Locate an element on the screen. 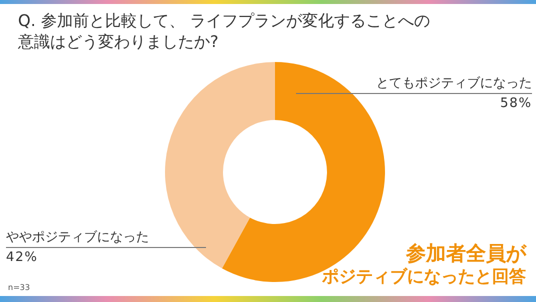 This screenshot has height=302, width=536. chart-title: Q. 参加前と比較して、 ライフプランが変化することへの意識はどう変わりましたか? is located at coordinates (224, 31).